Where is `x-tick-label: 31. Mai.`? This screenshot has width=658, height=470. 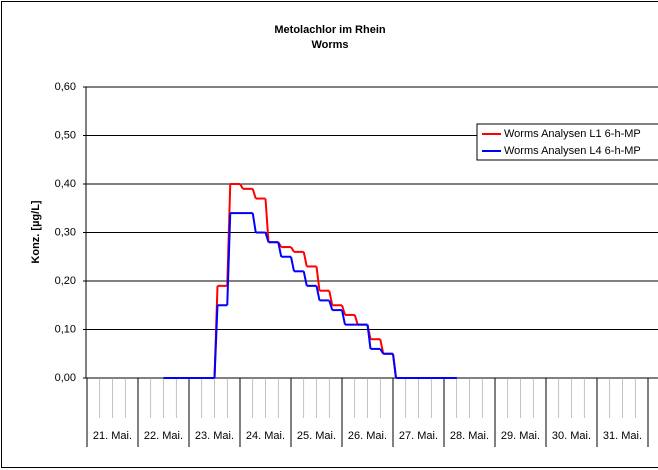
x-tick-label: 31. Mai. is located at coordinates (622, 436).